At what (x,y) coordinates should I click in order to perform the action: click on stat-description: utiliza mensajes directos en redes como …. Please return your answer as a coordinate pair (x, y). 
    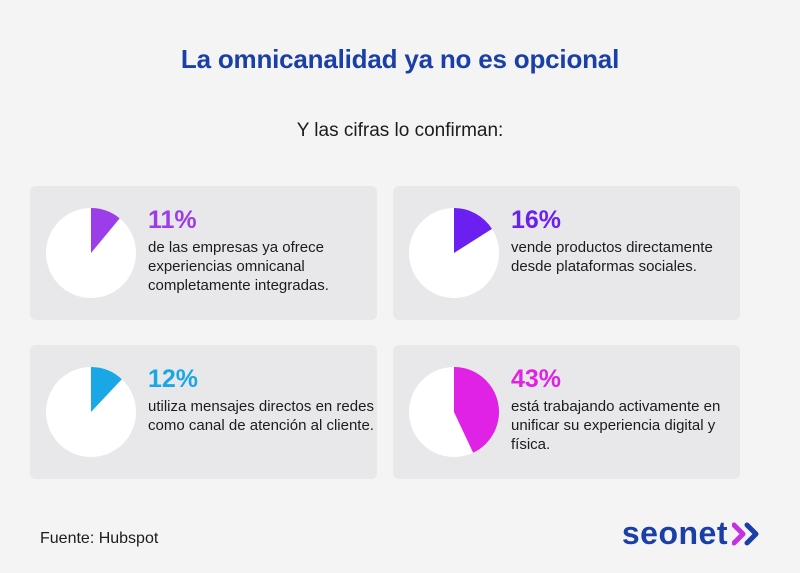
    Looking at the image, I should click on (261, 416).